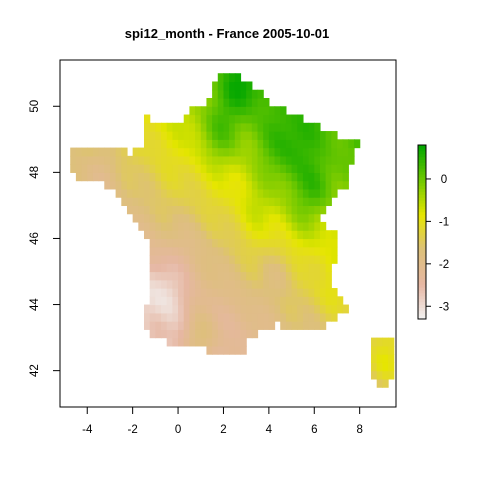  Describe the element at coordinates (223, 430) in the screenshot. I see `x-tick-label: 2` at that location.